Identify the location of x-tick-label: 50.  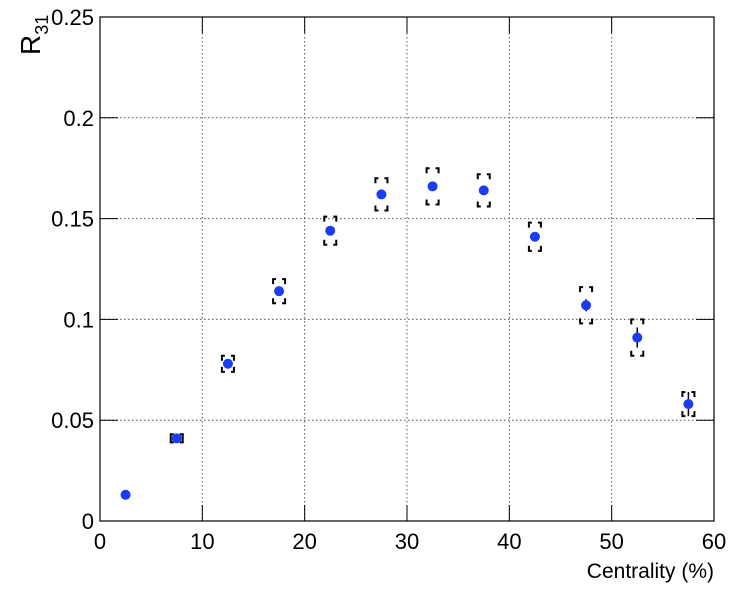
(611, 541).